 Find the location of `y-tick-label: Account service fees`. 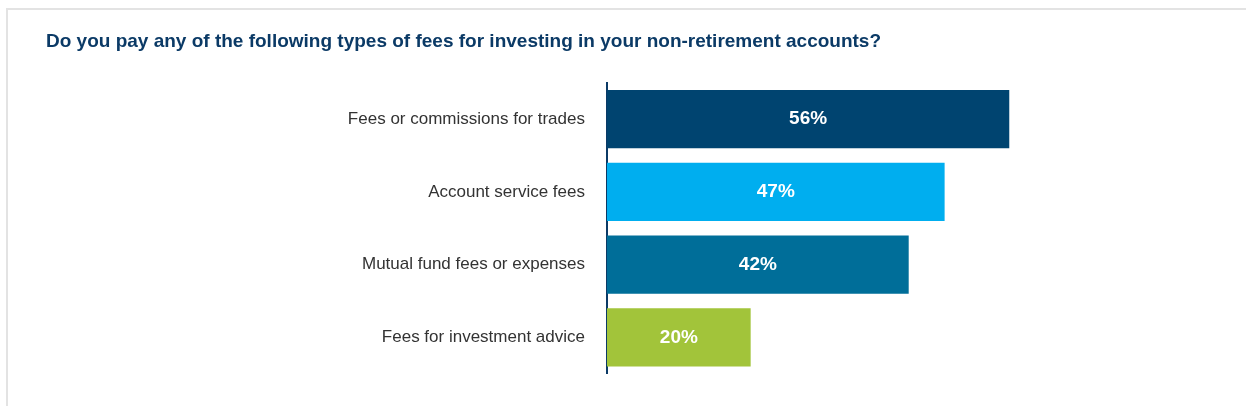

y-tick-label: Account service fees is located at coordinates (506, 191).